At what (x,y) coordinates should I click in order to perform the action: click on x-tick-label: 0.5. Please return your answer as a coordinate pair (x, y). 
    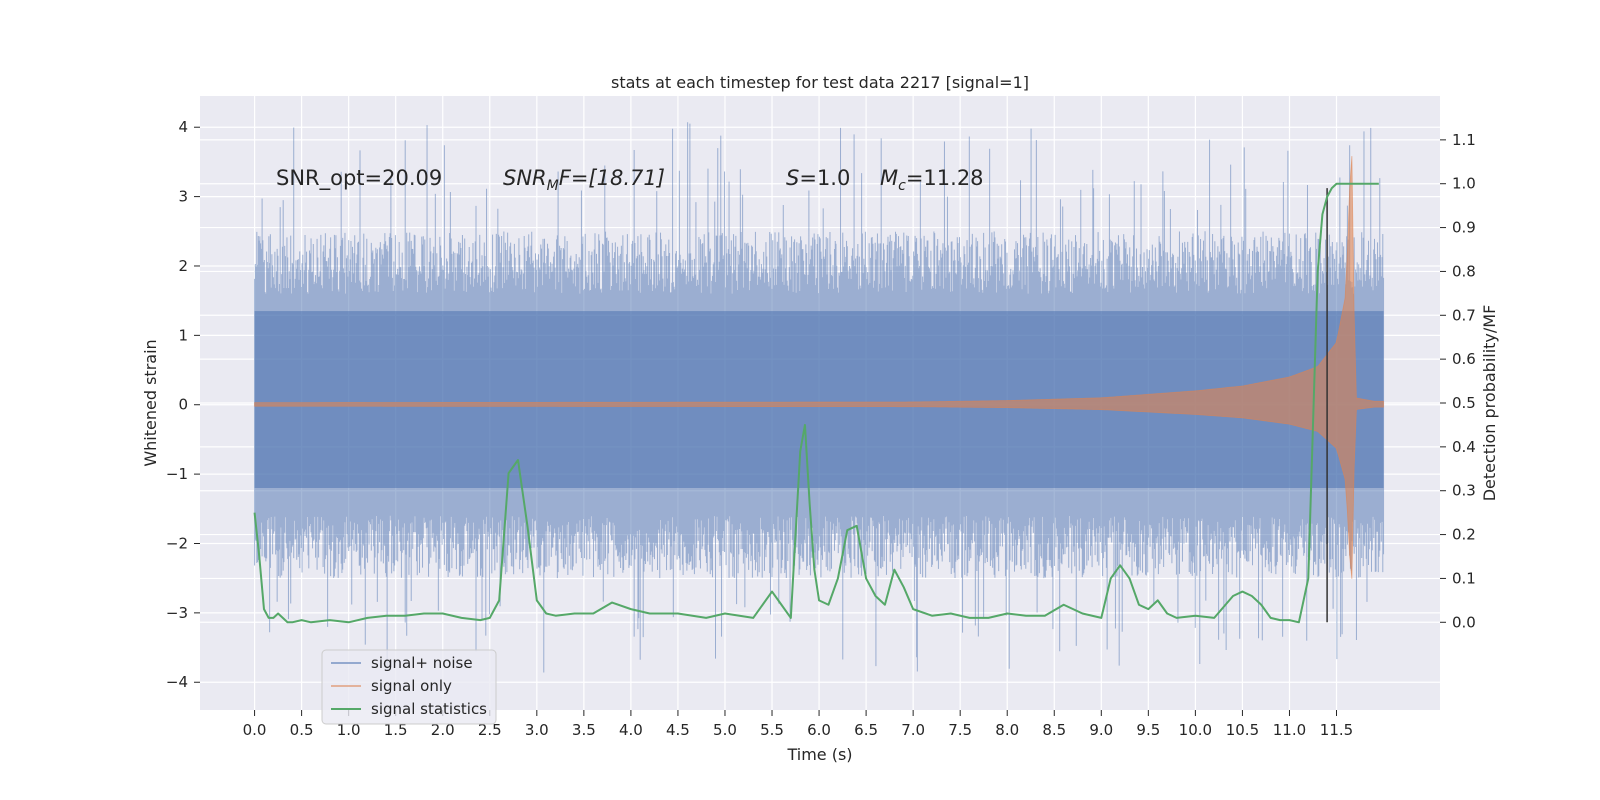
    Looking at the image, I should click on (302, 730).